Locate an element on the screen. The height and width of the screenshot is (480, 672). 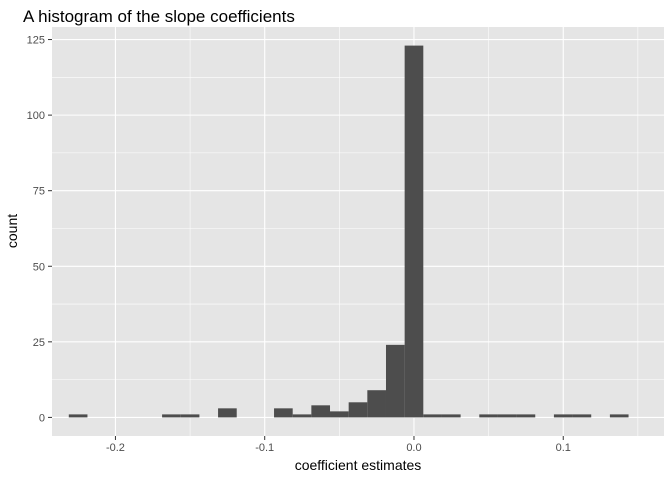
y-axis-title: count is located at coordinates (12, 231).